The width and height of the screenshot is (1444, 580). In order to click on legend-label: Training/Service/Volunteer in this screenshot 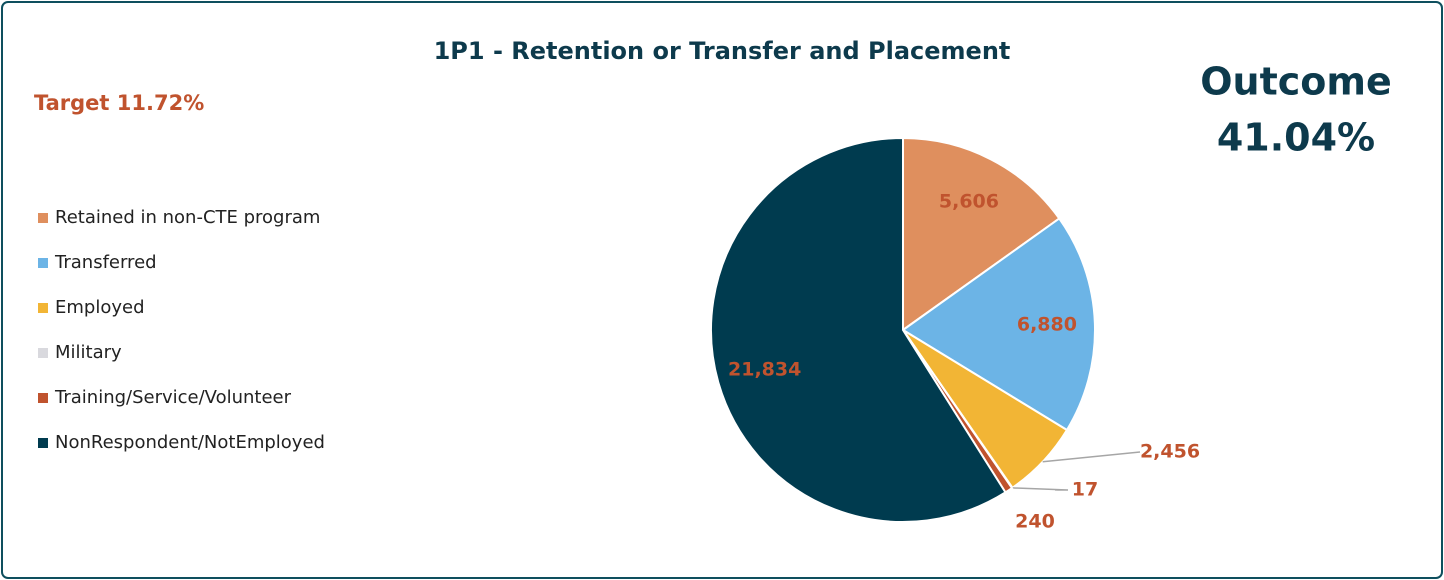, I will do `click(173, 397)`.